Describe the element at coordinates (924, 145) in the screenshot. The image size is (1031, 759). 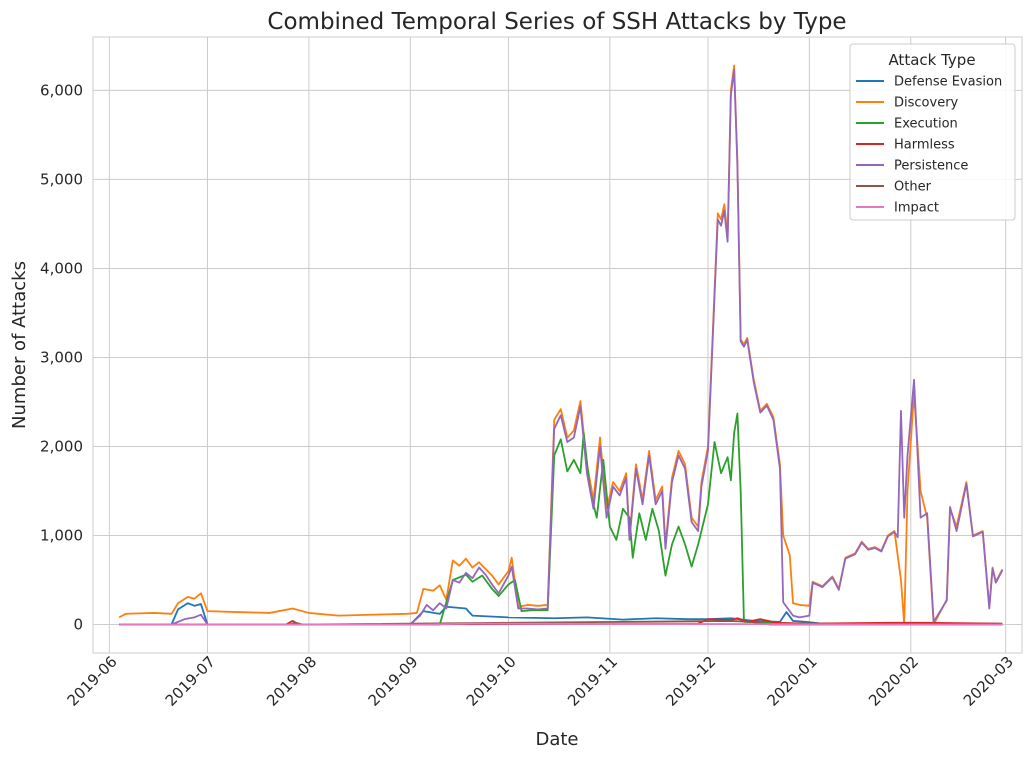
I see `legend-label-harmless: Harmless` at that location.